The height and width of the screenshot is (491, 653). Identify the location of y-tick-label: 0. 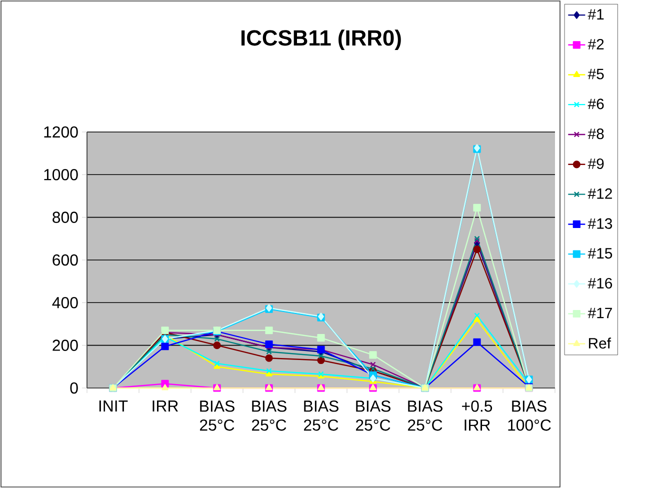
(74, 388).